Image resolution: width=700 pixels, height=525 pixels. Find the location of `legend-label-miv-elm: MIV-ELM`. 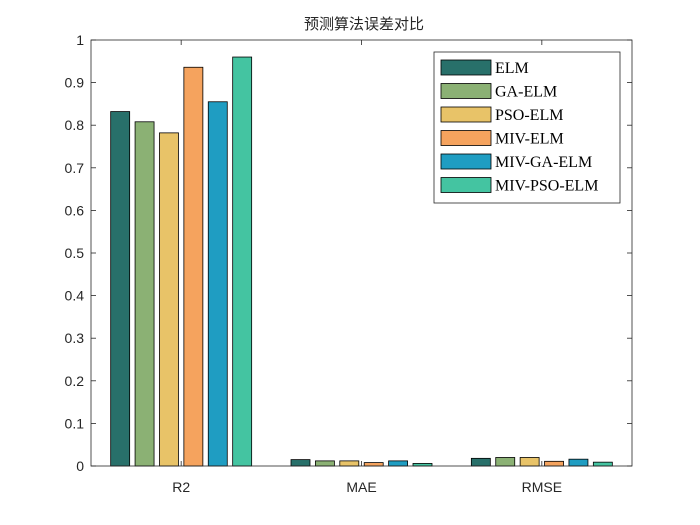

legend-label-miv-elm: MIV-ELM is located at coordinates (529, 139).